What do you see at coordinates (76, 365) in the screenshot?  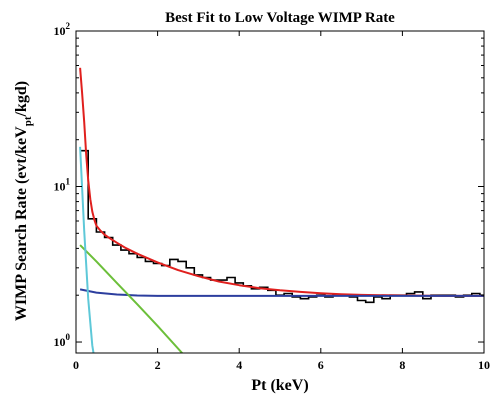 I see `x-tick-label: 0` at bounding box center [76, 365].